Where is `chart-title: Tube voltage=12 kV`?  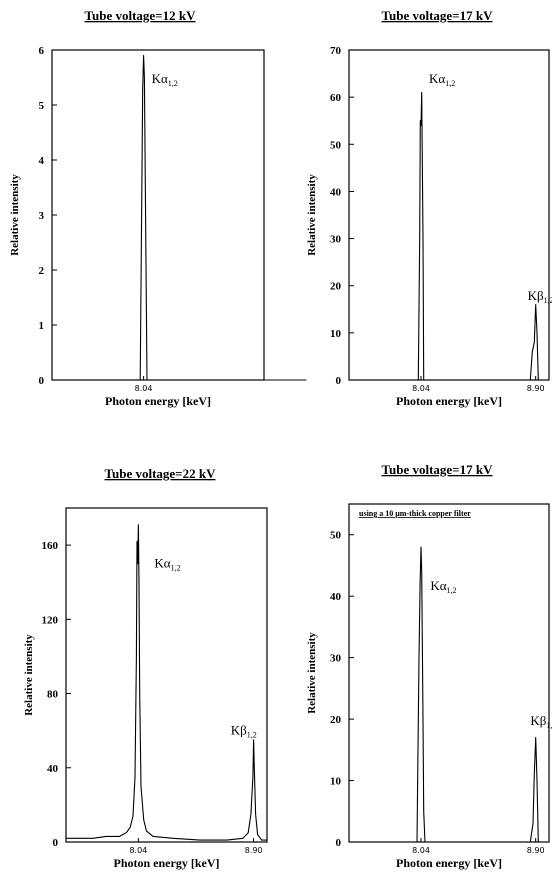 chart-title: Tube voltage=12 kV is located at coordinates (141, 15).